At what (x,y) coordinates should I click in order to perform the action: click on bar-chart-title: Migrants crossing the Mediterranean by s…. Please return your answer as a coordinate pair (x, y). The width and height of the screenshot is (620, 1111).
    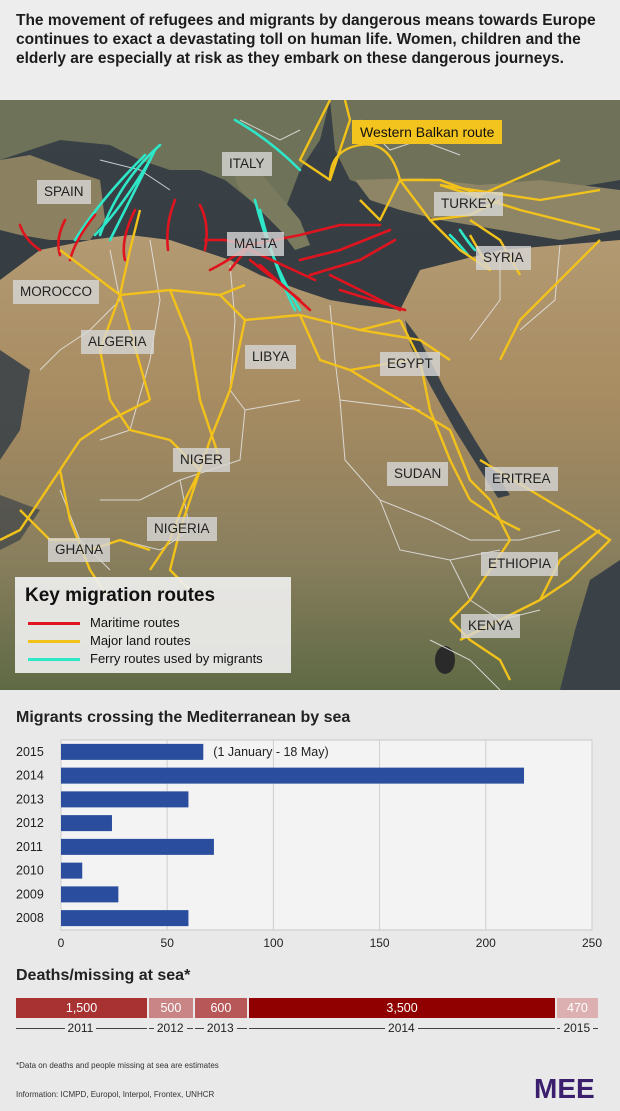
    Looking at the image, I should click on (183, 717).